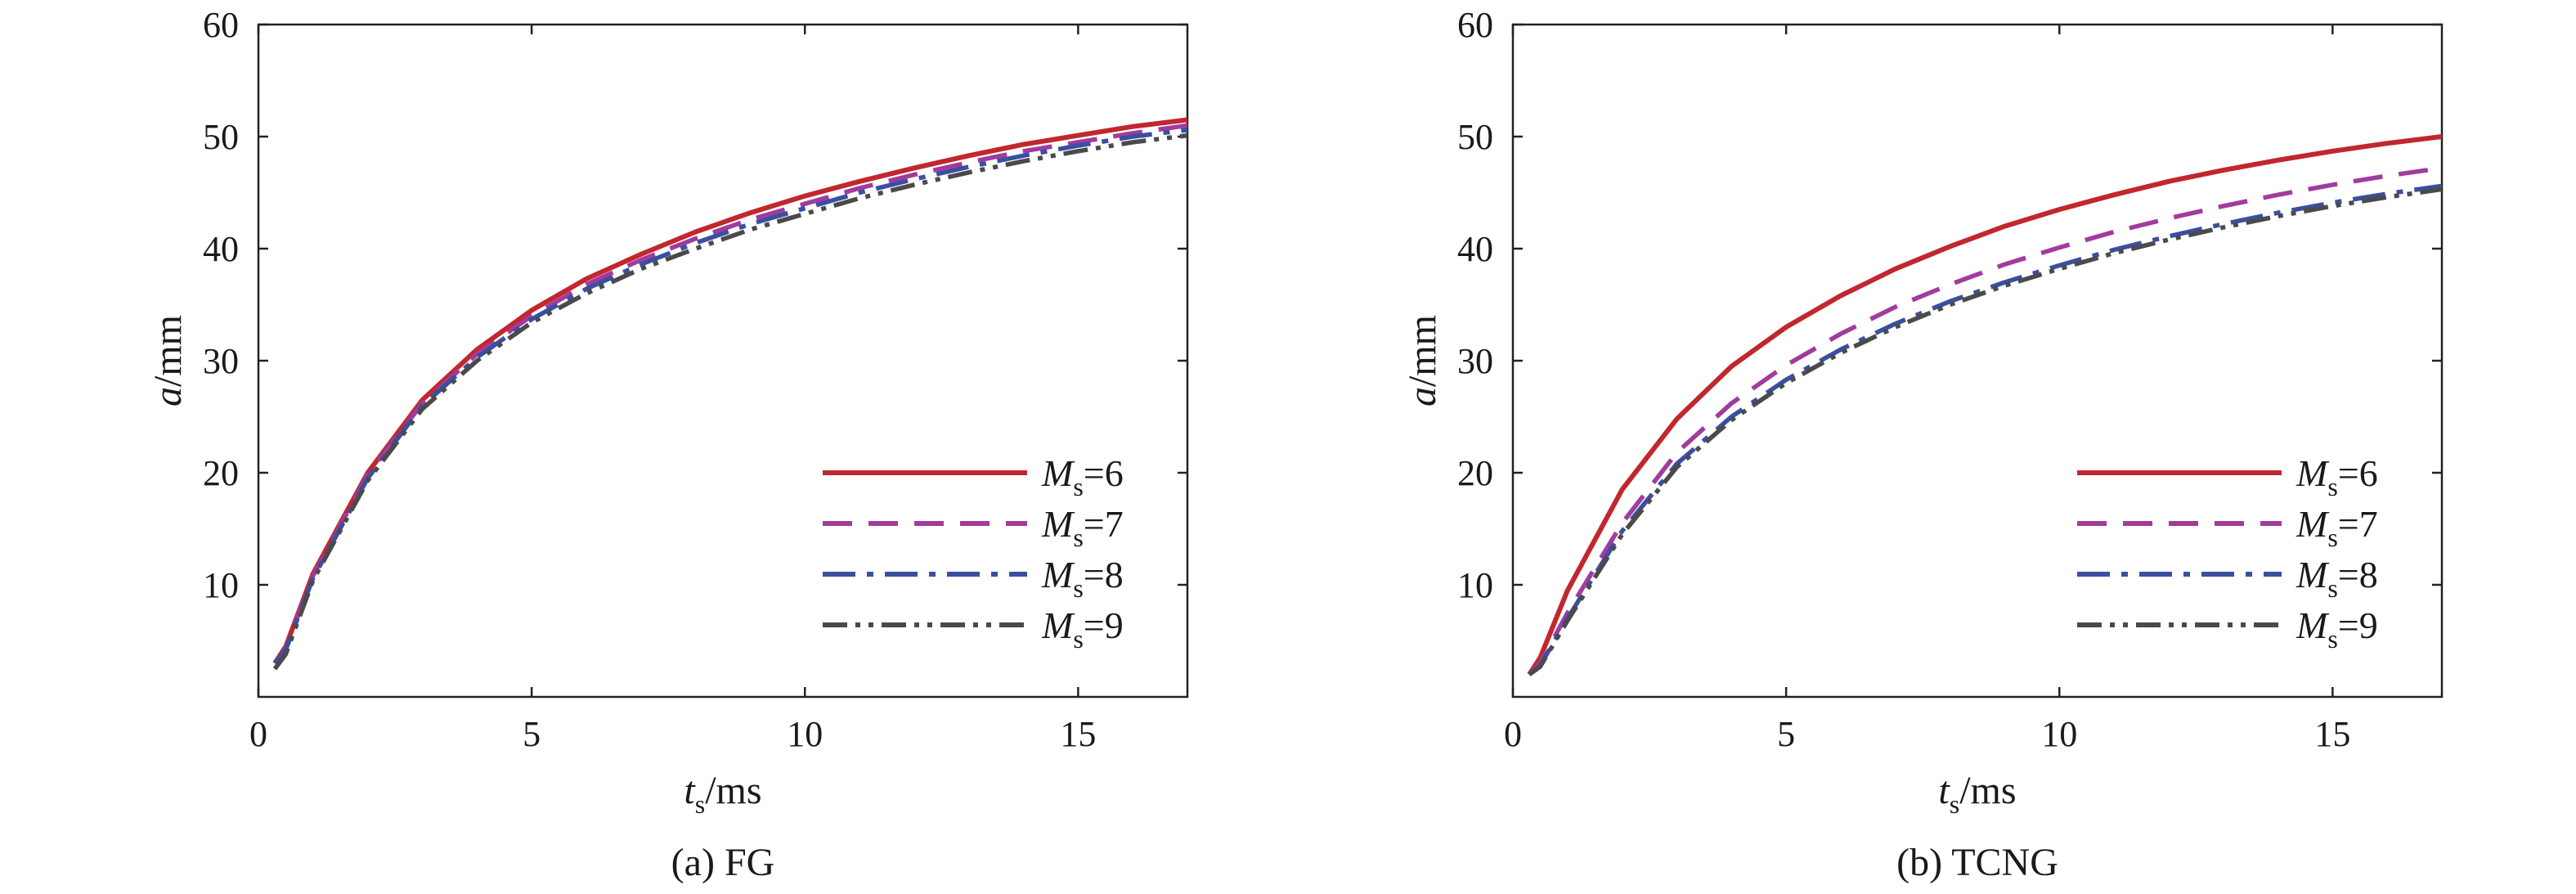  Describe the element at coordinates (1977, 863) in the screenshot. I see `panel-caption: (b) TCNG` at that location.